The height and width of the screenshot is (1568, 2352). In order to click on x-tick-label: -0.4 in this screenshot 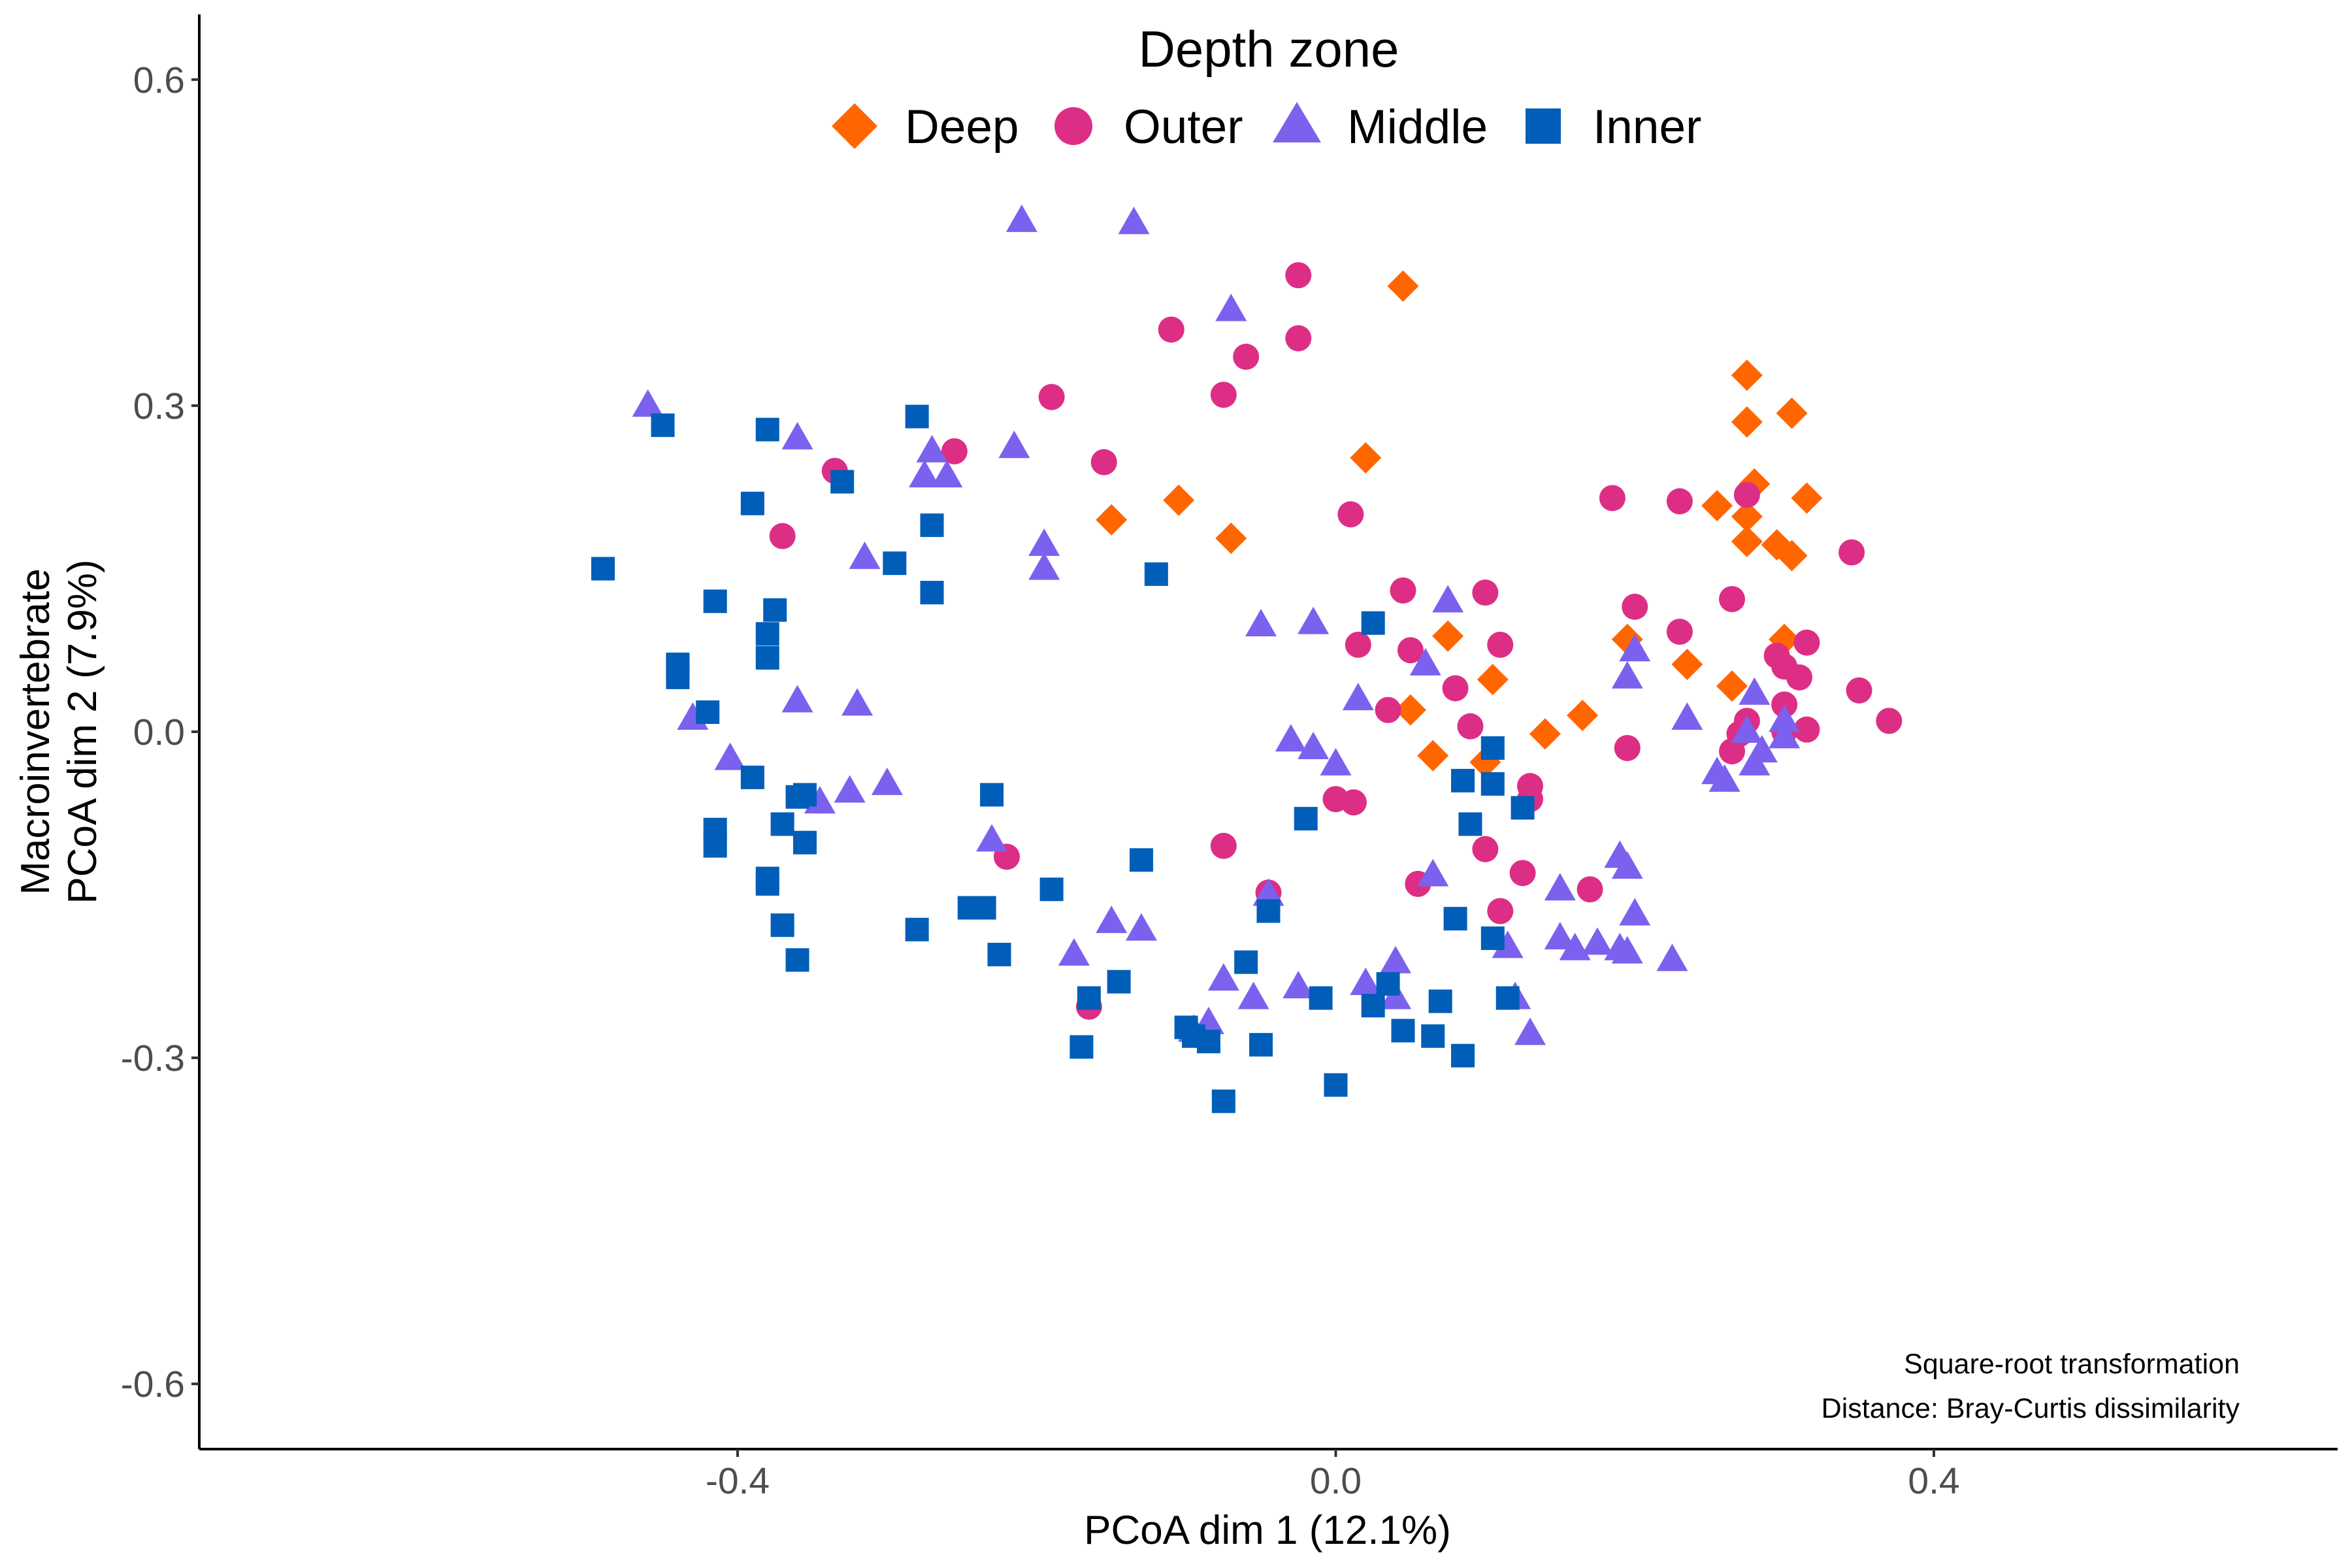, I will do `click(738, 1481)`.